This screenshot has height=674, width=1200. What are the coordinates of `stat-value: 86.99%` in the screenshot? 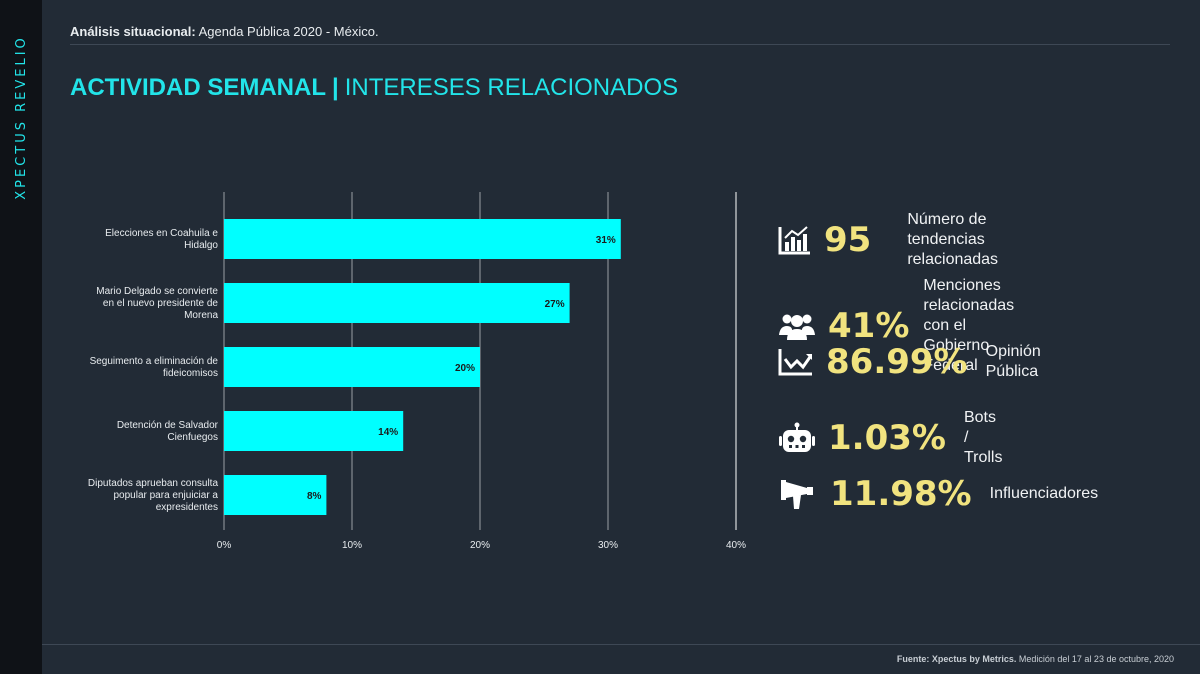 It's located at (897, 362).